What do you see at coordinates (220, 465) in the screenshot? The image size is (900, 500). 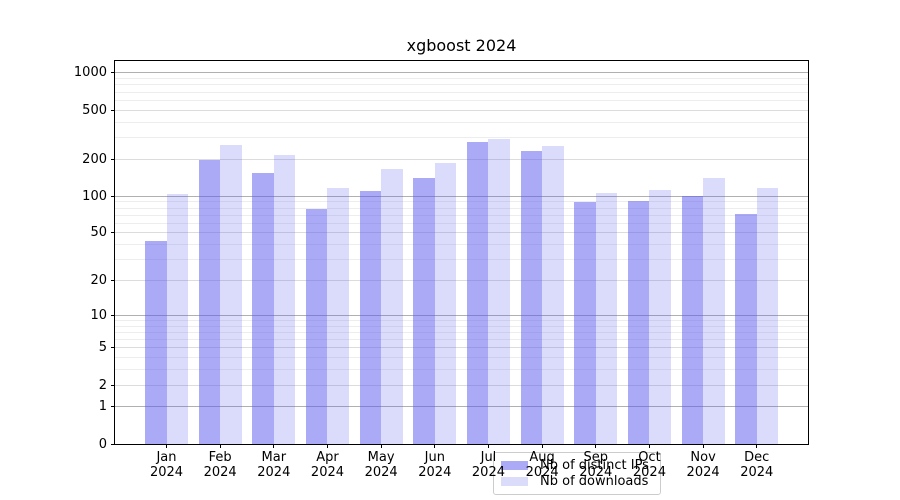 I see `x-tick-label: Feb 2024` at bounding box center [220, 465].